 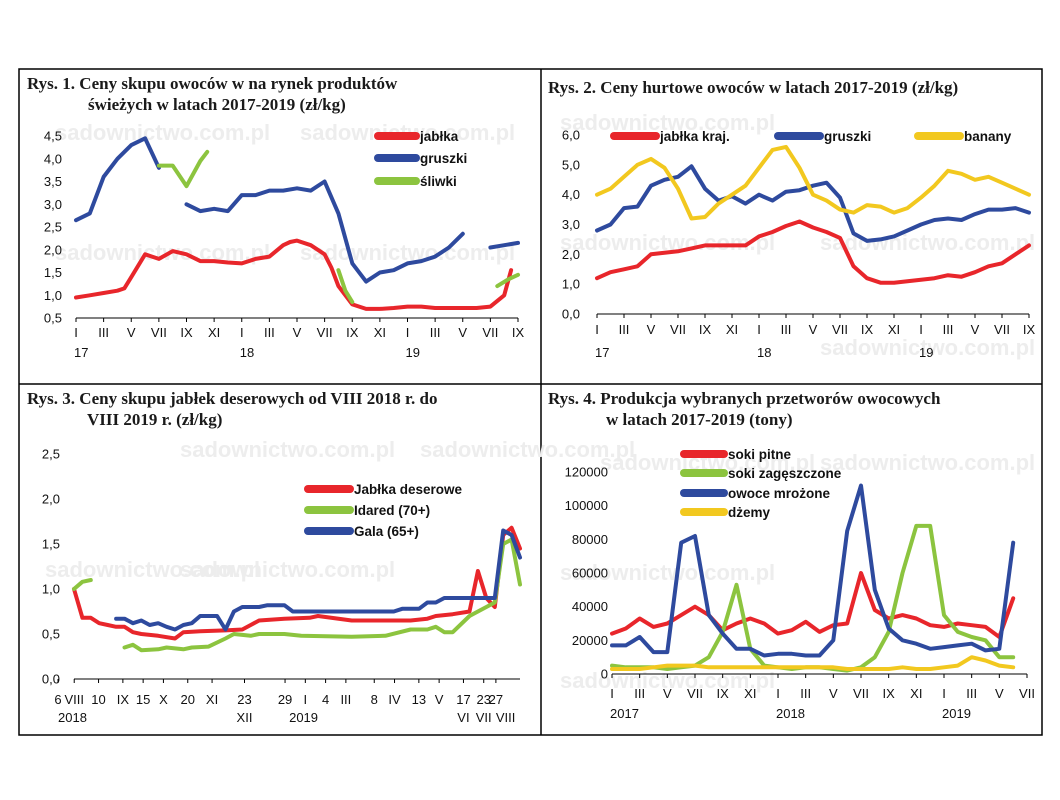 I want to click on y-tick-label: 20000, so click(x=590, y=640).